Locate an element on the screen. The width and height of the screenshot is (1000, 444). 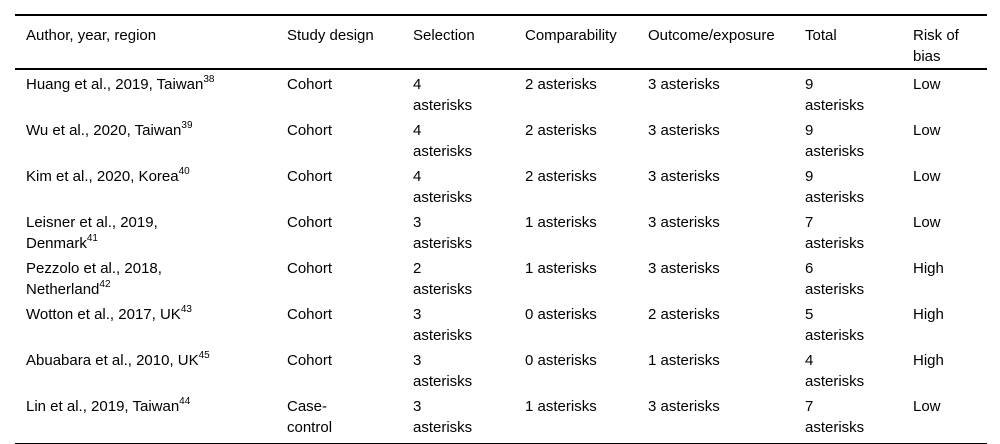
study-design-cell: Case- control is located at coordinates (310, 417).